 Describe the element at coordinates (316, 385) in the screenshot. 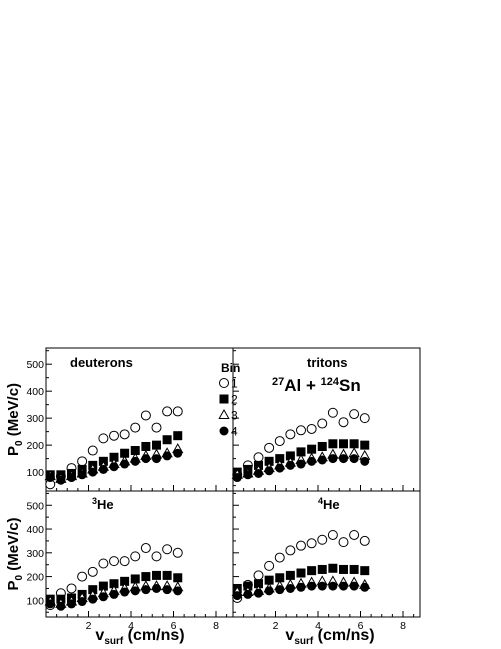

I see `reaction-label: 27Al + 124Sn` at that location.